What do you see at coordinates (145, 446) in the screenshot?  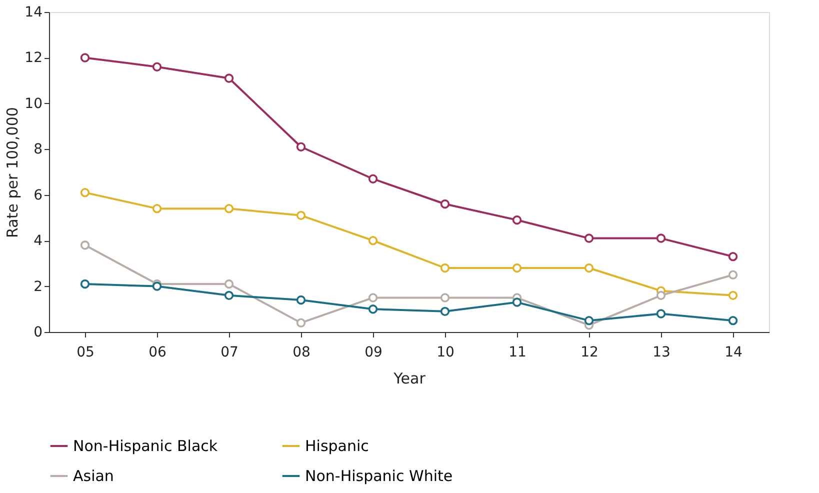 I see `legend-label: Non-Hispanic Black` at bounding box center [145, 446].